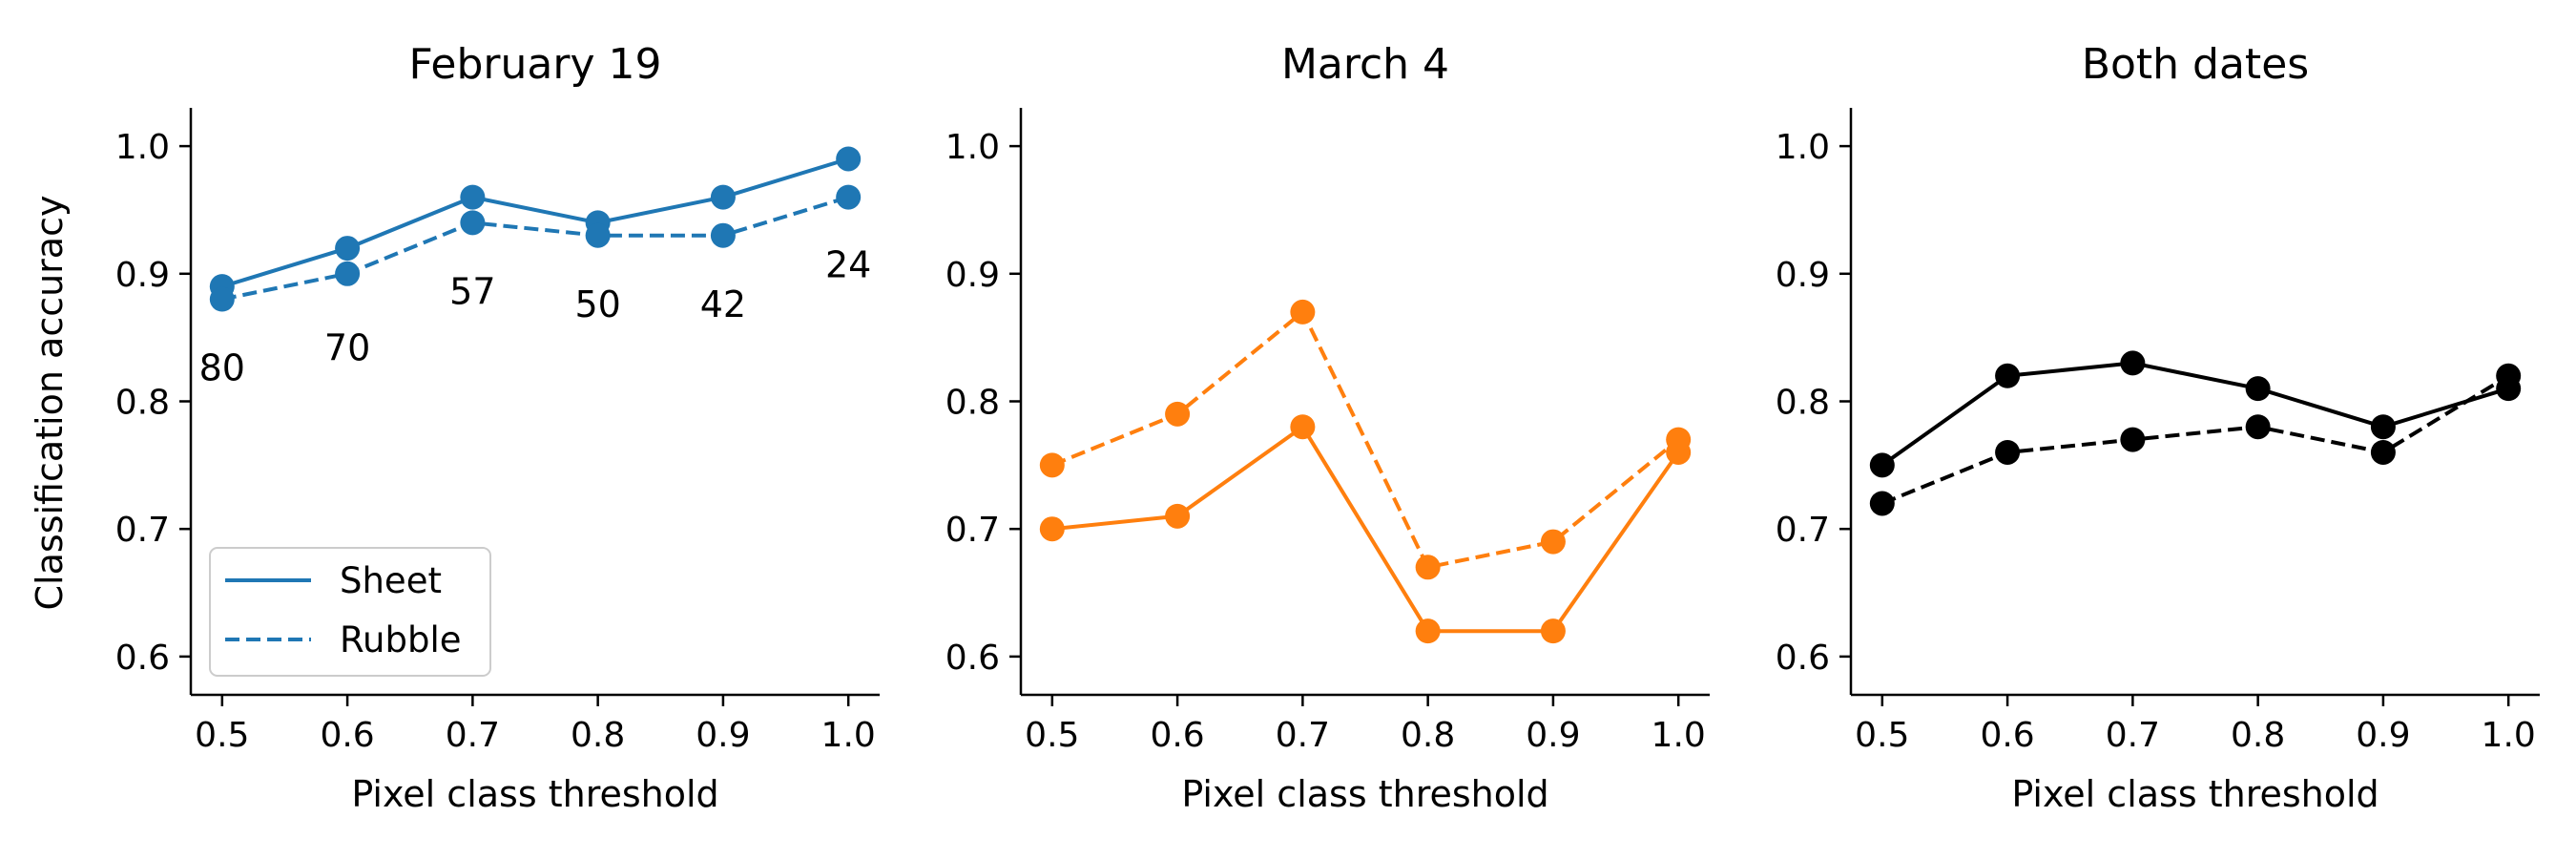  Describe the element at coordinates (472, 292) in the screenshot. I see `annotation-label: 57` at that location.